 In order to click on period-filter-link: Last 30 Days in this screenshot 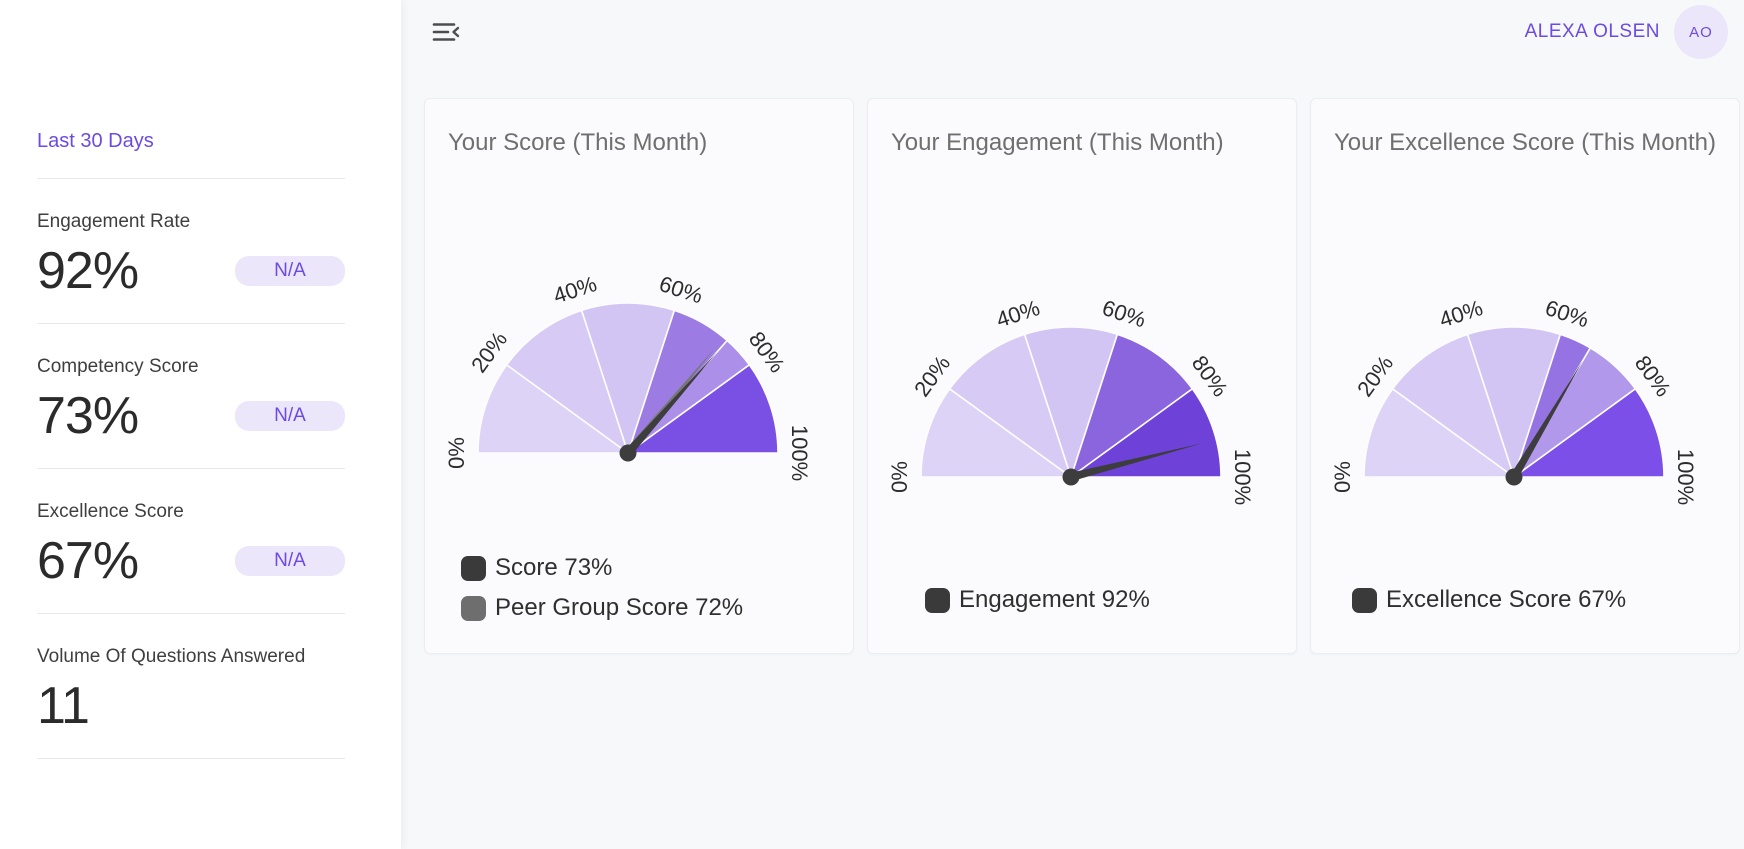, I will do `click(95, 141)`.